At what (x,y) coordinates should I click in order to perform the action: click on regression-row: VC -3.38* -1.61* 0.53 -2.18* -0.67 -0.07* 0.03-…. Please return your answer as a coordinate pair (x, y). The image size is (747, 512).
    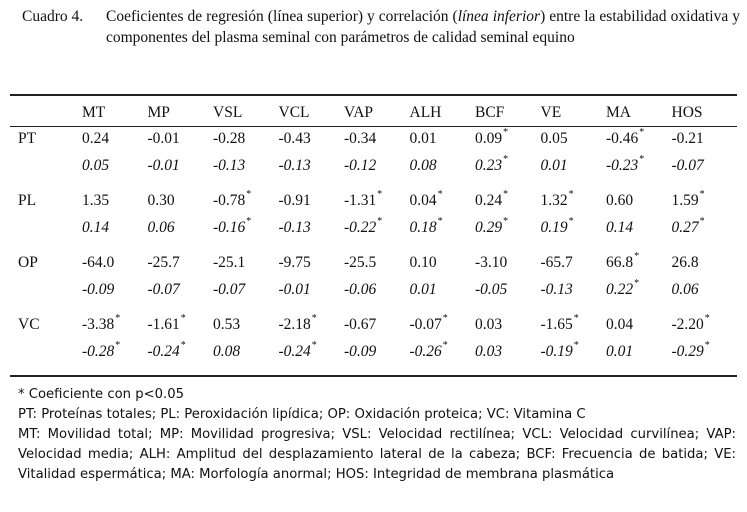
    Looking at the image, I should click on (373, 324).